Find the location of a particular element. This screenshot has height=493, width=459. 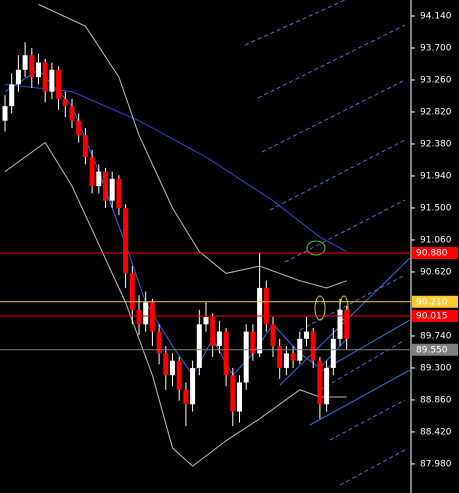

y-tick-label: 92.820 is located at coordinates (436, 112).